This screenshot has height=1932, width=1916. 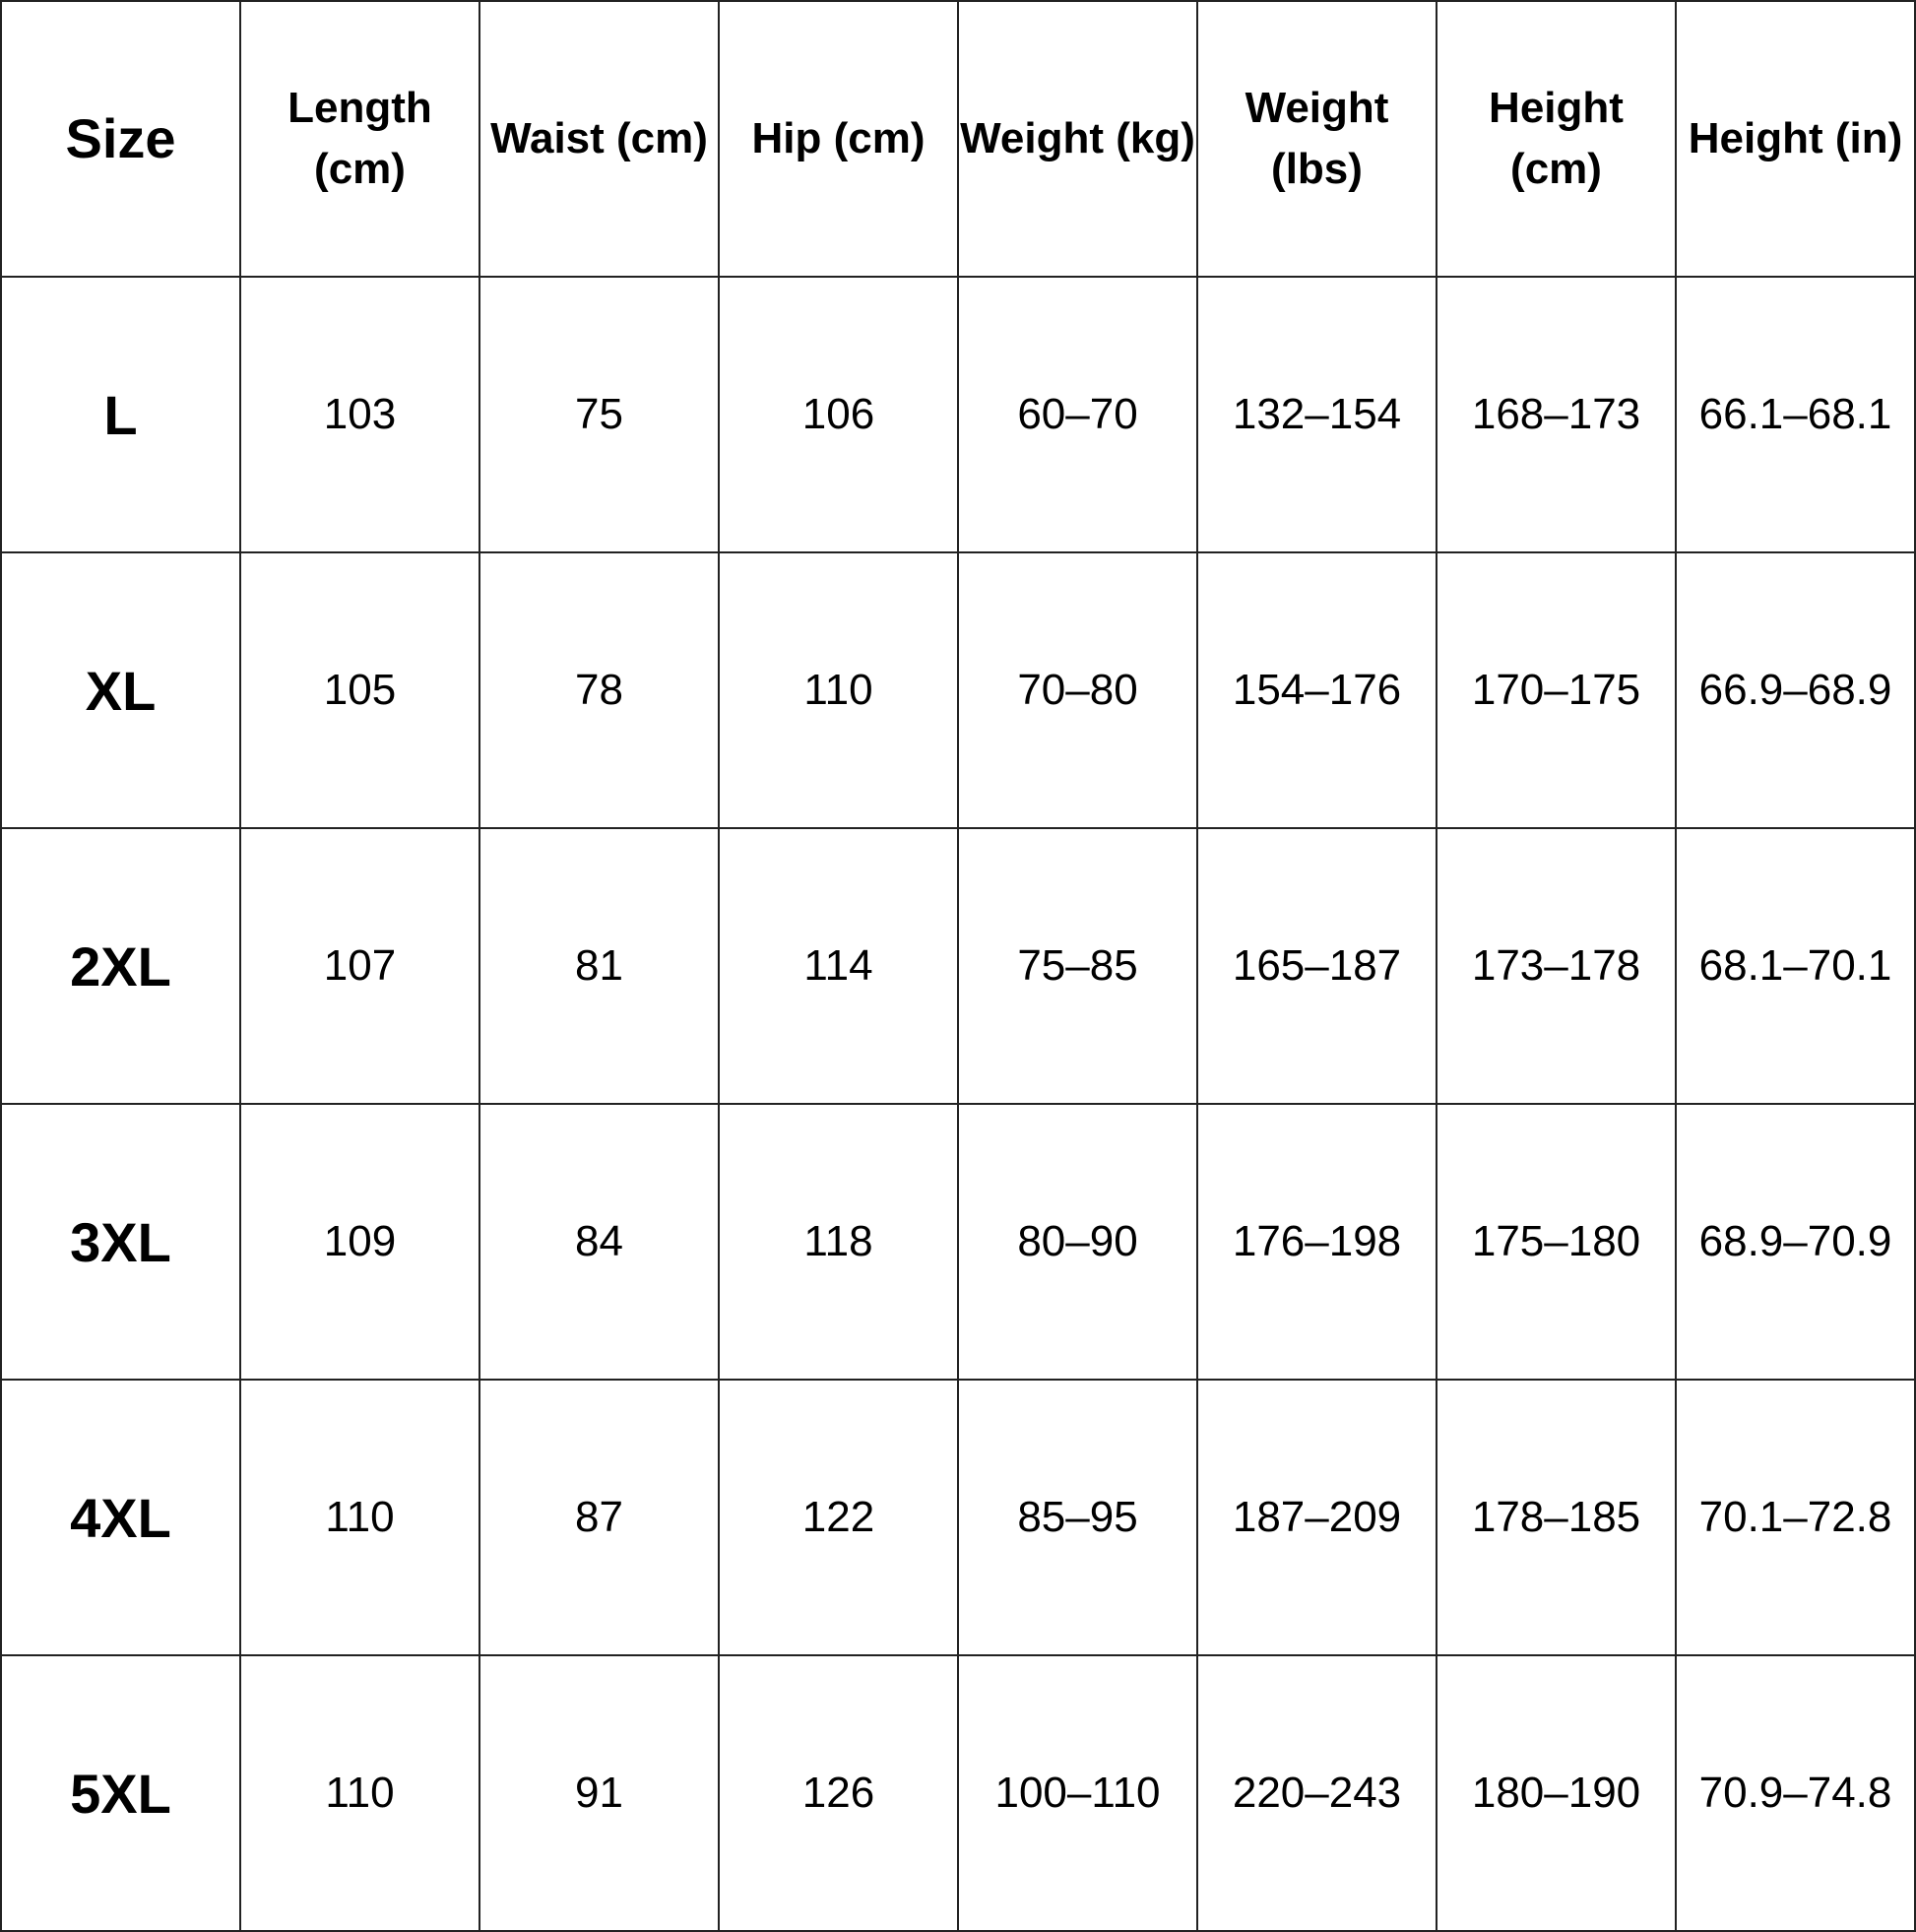 What do you see at coordinates (1796, 414) in the screenshot?
I see `cell-height-in: 66.1–68.1` at bounding box center [1796, 414].